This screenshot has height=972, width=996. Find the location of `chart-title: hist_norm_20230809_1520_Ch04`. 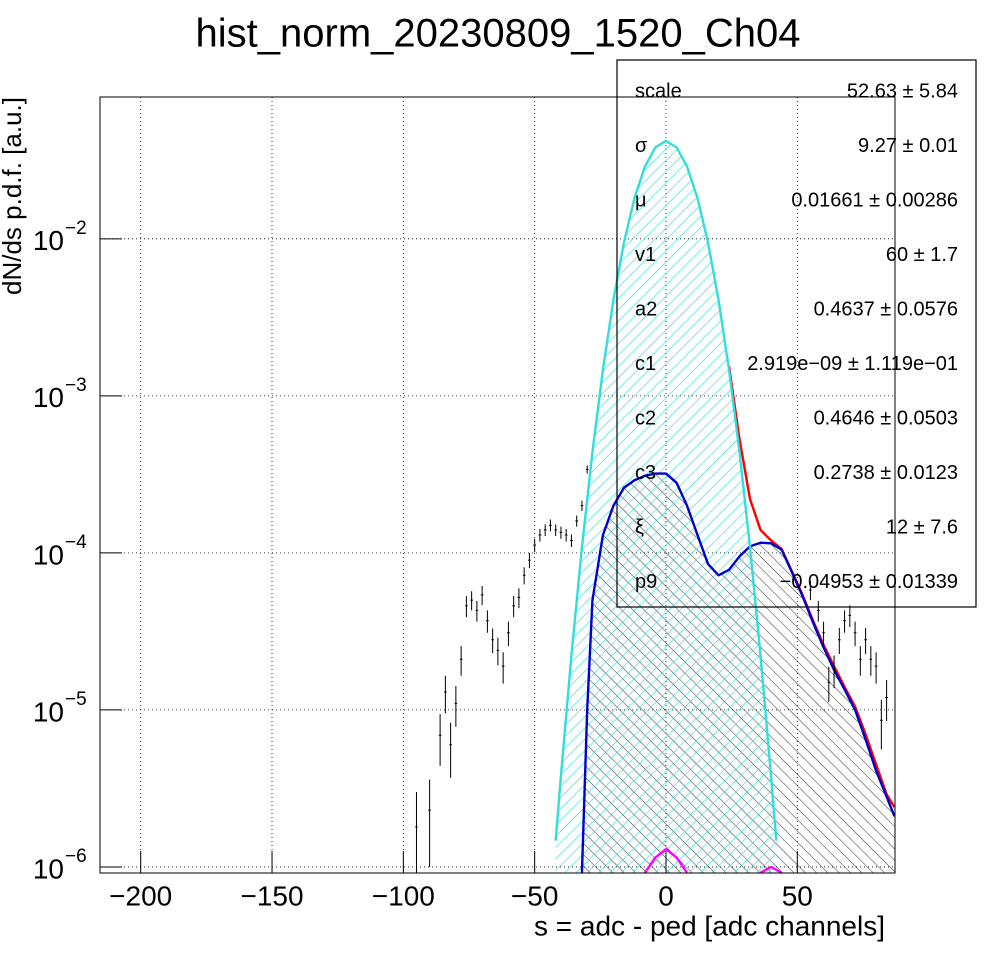

chart-title: hist_norm_20230809_1520_Ch04 is located at coordinates (498, 34).